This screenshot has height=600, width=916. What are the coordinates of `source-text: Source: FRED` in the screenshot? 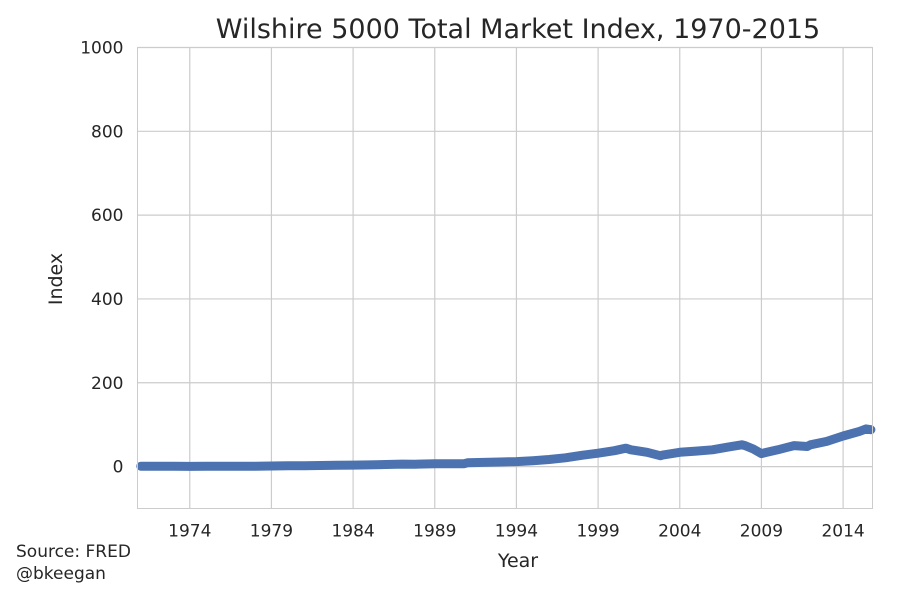 It's located at (73, 552).